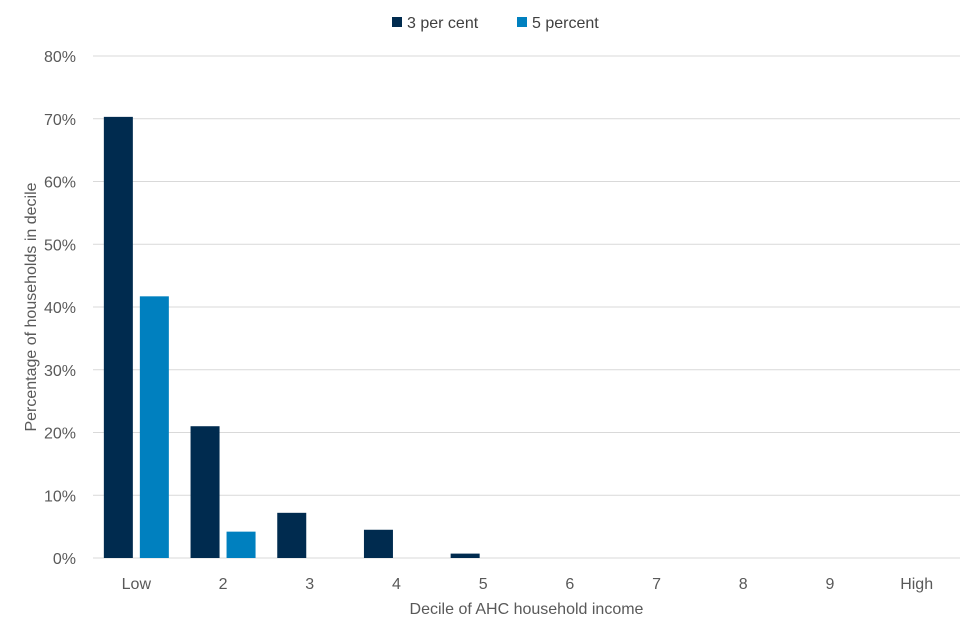 Image resolution: width=975 pixels, height=637 pixels. Describe the element at coordinates (64, 559) in the screenshot. I see `y-tick-label: 0%` at that location.